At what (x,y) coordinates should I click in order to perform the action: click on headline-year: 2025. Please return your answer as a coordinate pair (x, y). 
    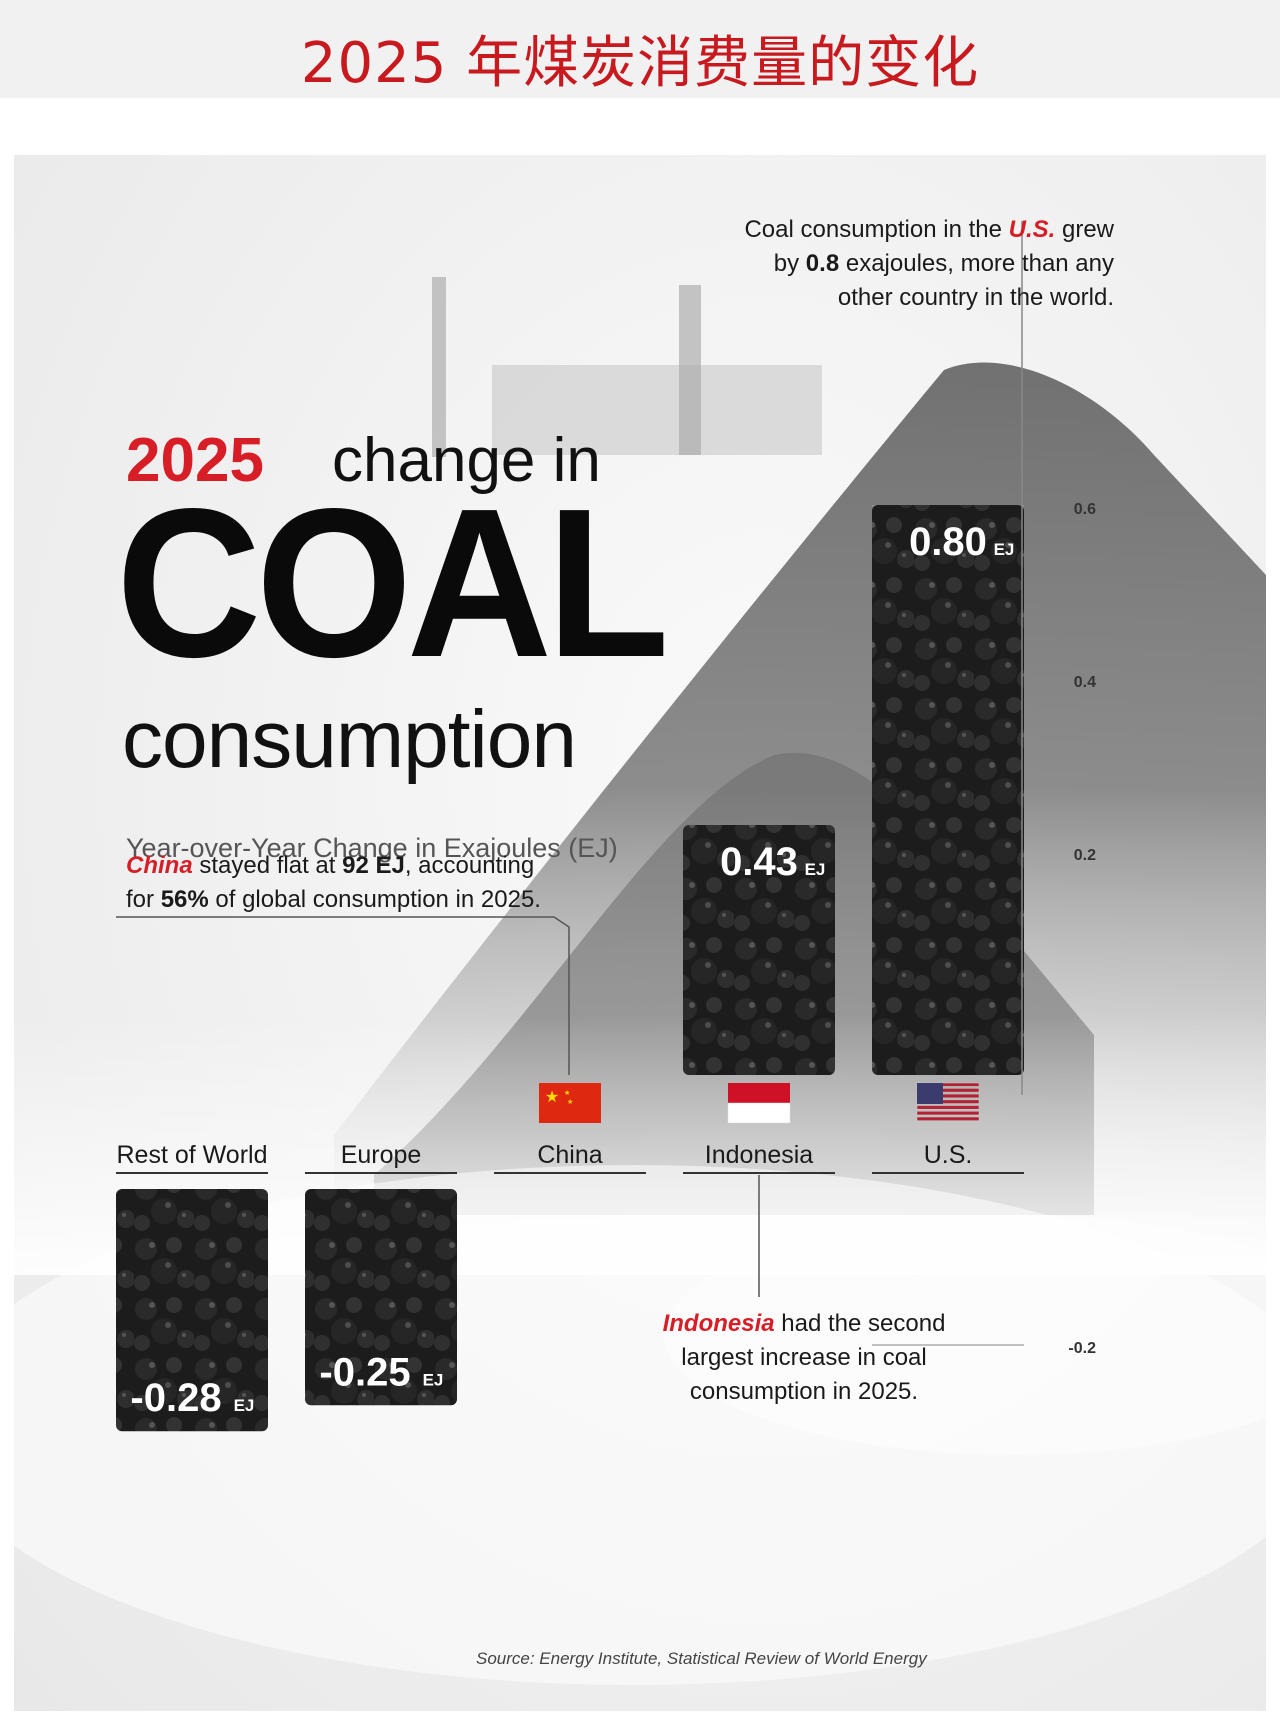
    Looking at the image, I should click on (195, 460).